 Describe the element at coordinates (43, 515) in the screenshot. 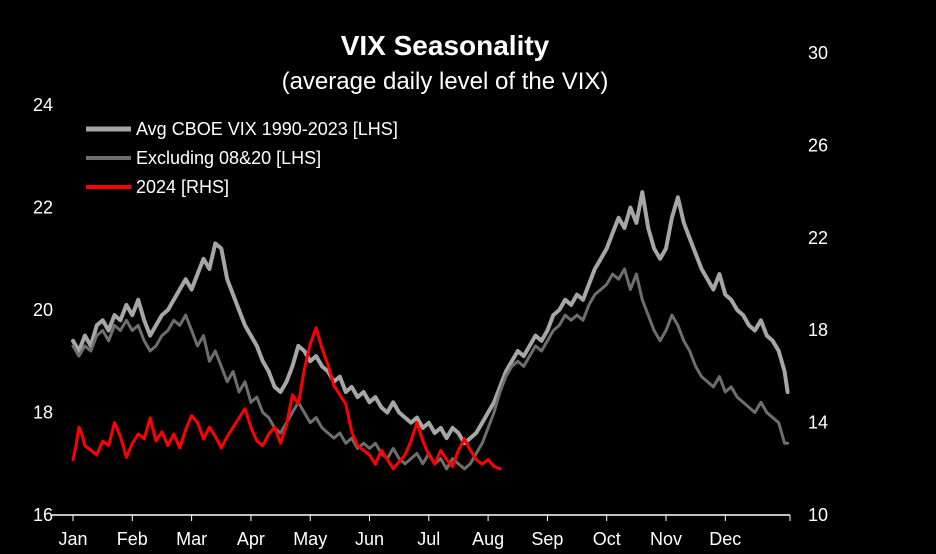

I see `left-tick-label: 16` at that location.